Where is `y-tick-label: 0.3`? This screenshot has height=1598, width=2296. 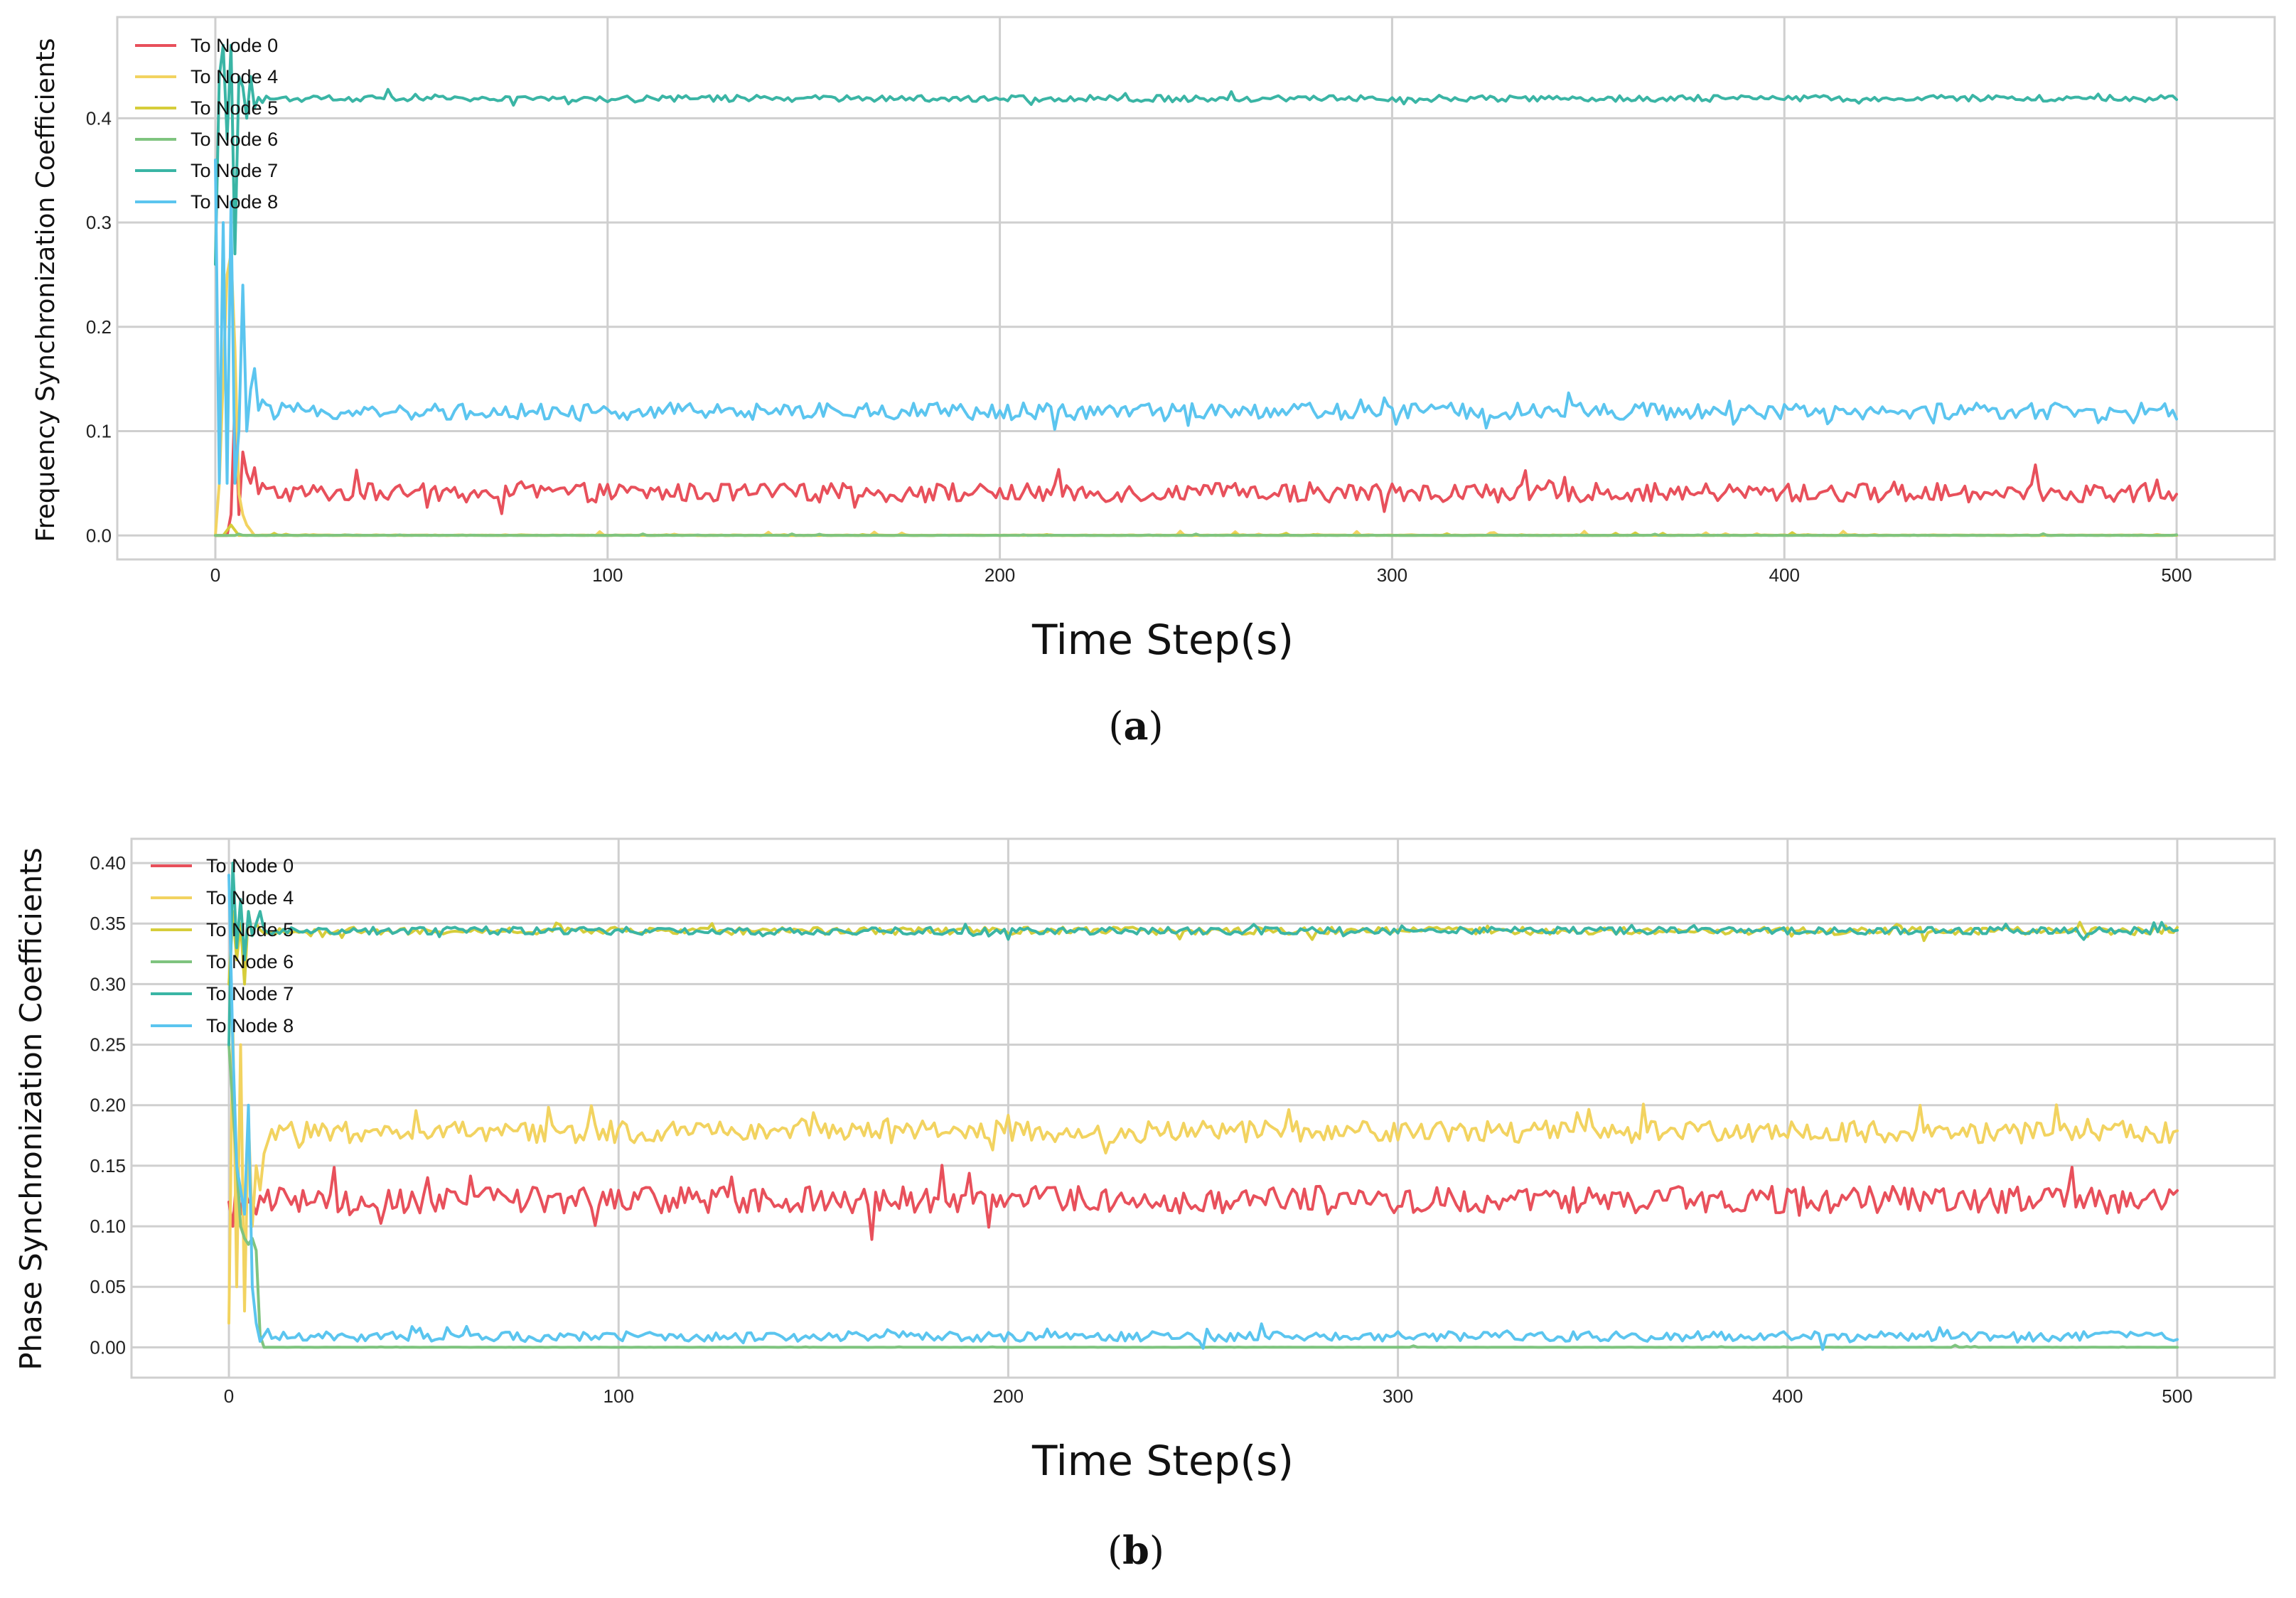
y-tick-label: 0.3 is located at coordinates (99, 222).